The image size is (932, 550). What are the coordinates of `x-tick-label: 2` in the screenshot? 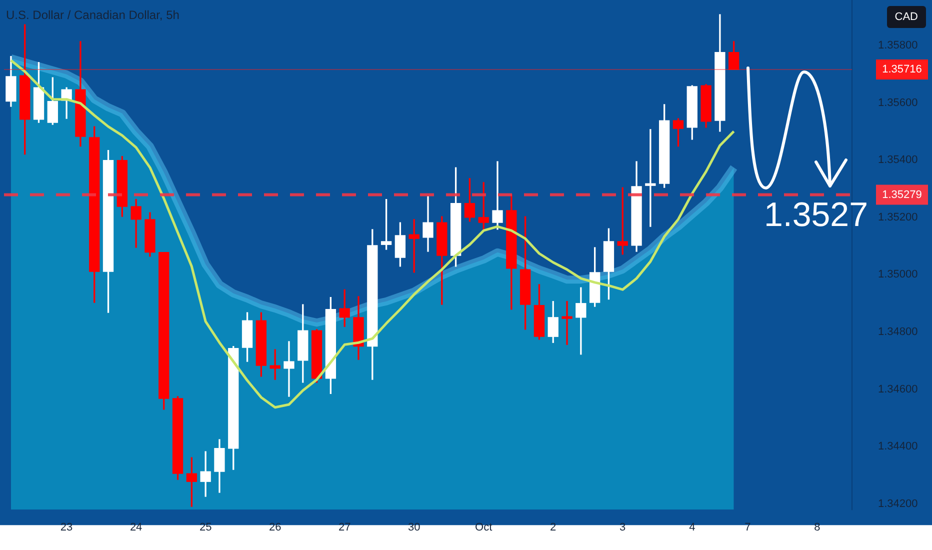 It's located at (553, 528).